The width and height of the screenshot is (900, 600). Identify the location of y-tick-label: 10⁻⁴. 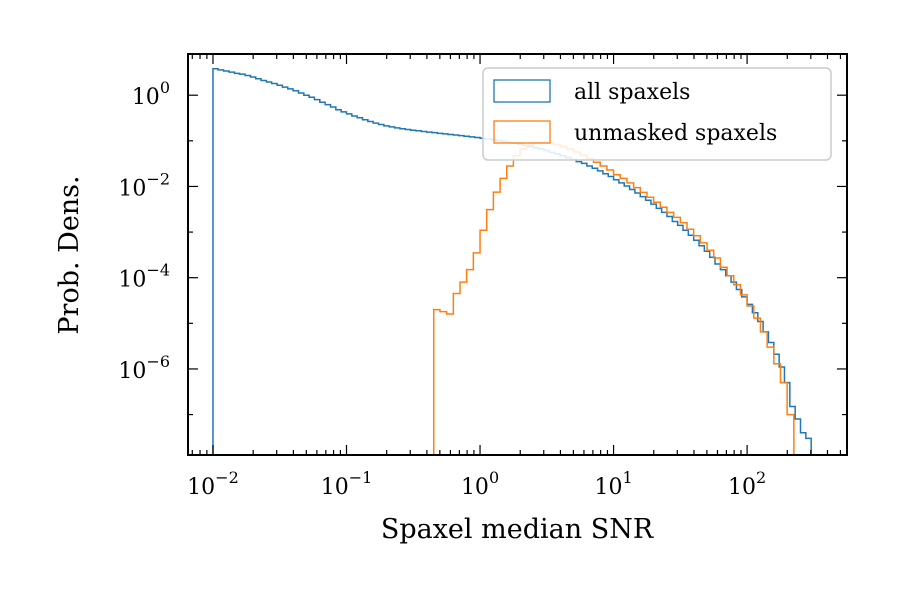
(144, 277).